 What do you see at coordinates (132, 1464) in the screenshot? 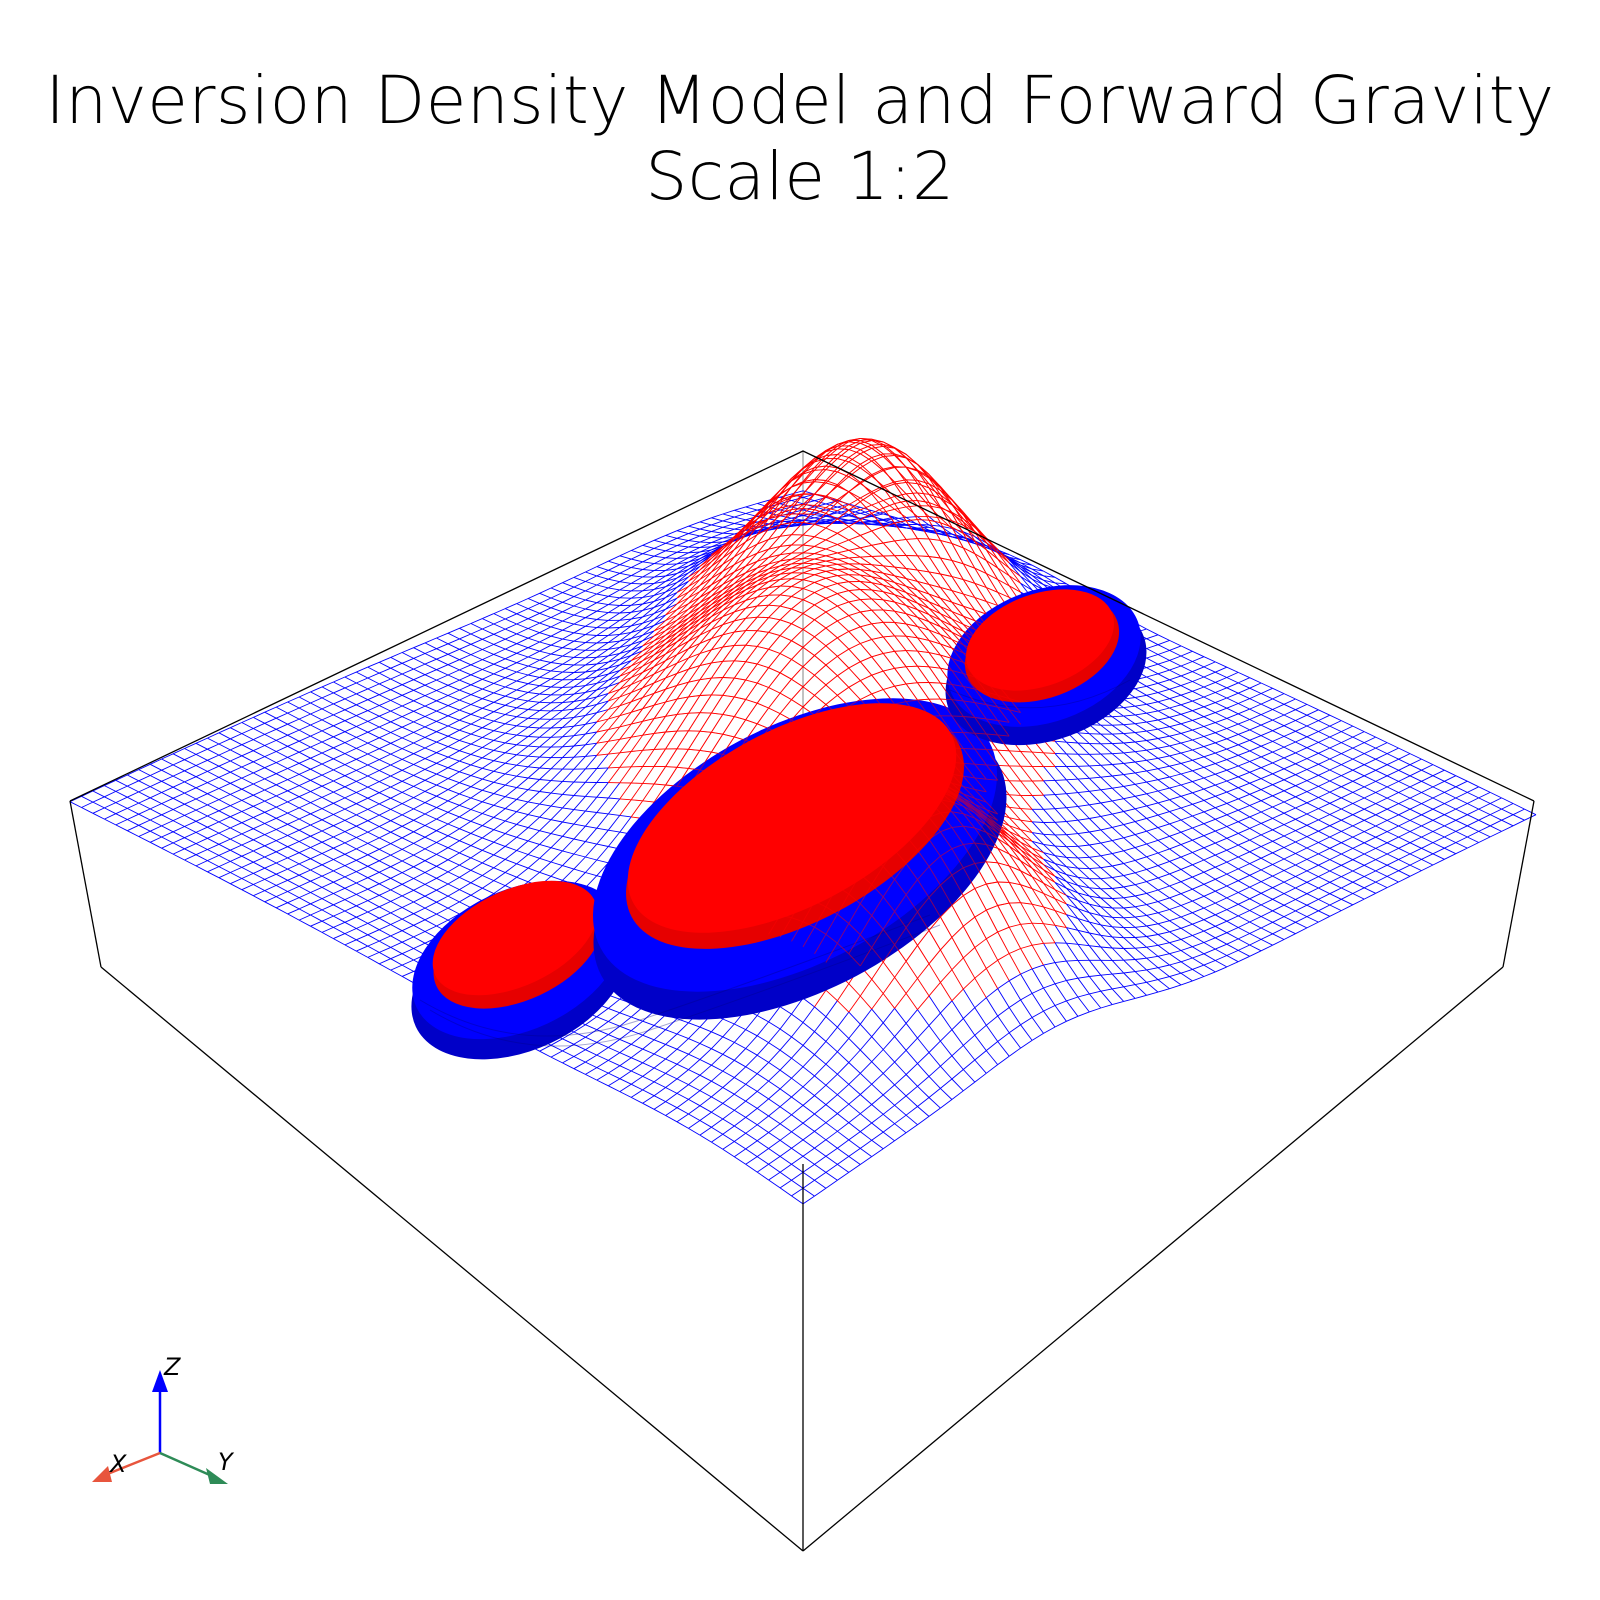
I see `x-axis-line` at bounding box center [132, 1464].